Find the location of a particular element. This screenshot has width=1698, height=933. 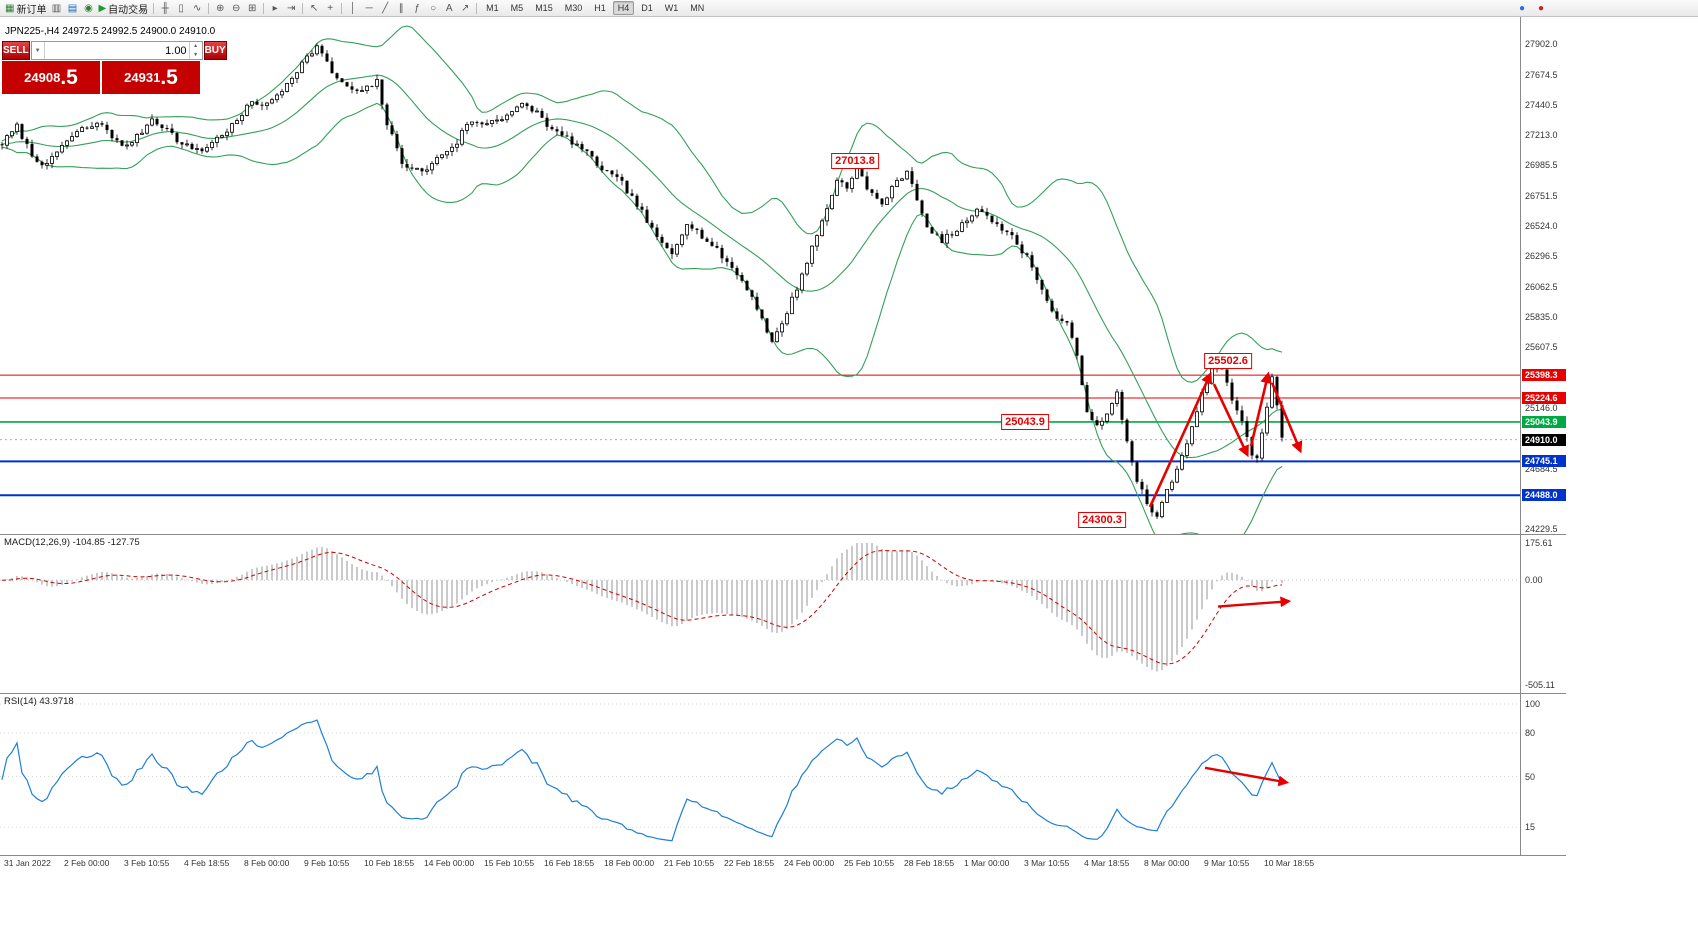

price-tick: 26751.5 is located at coordinates (1541, 196).